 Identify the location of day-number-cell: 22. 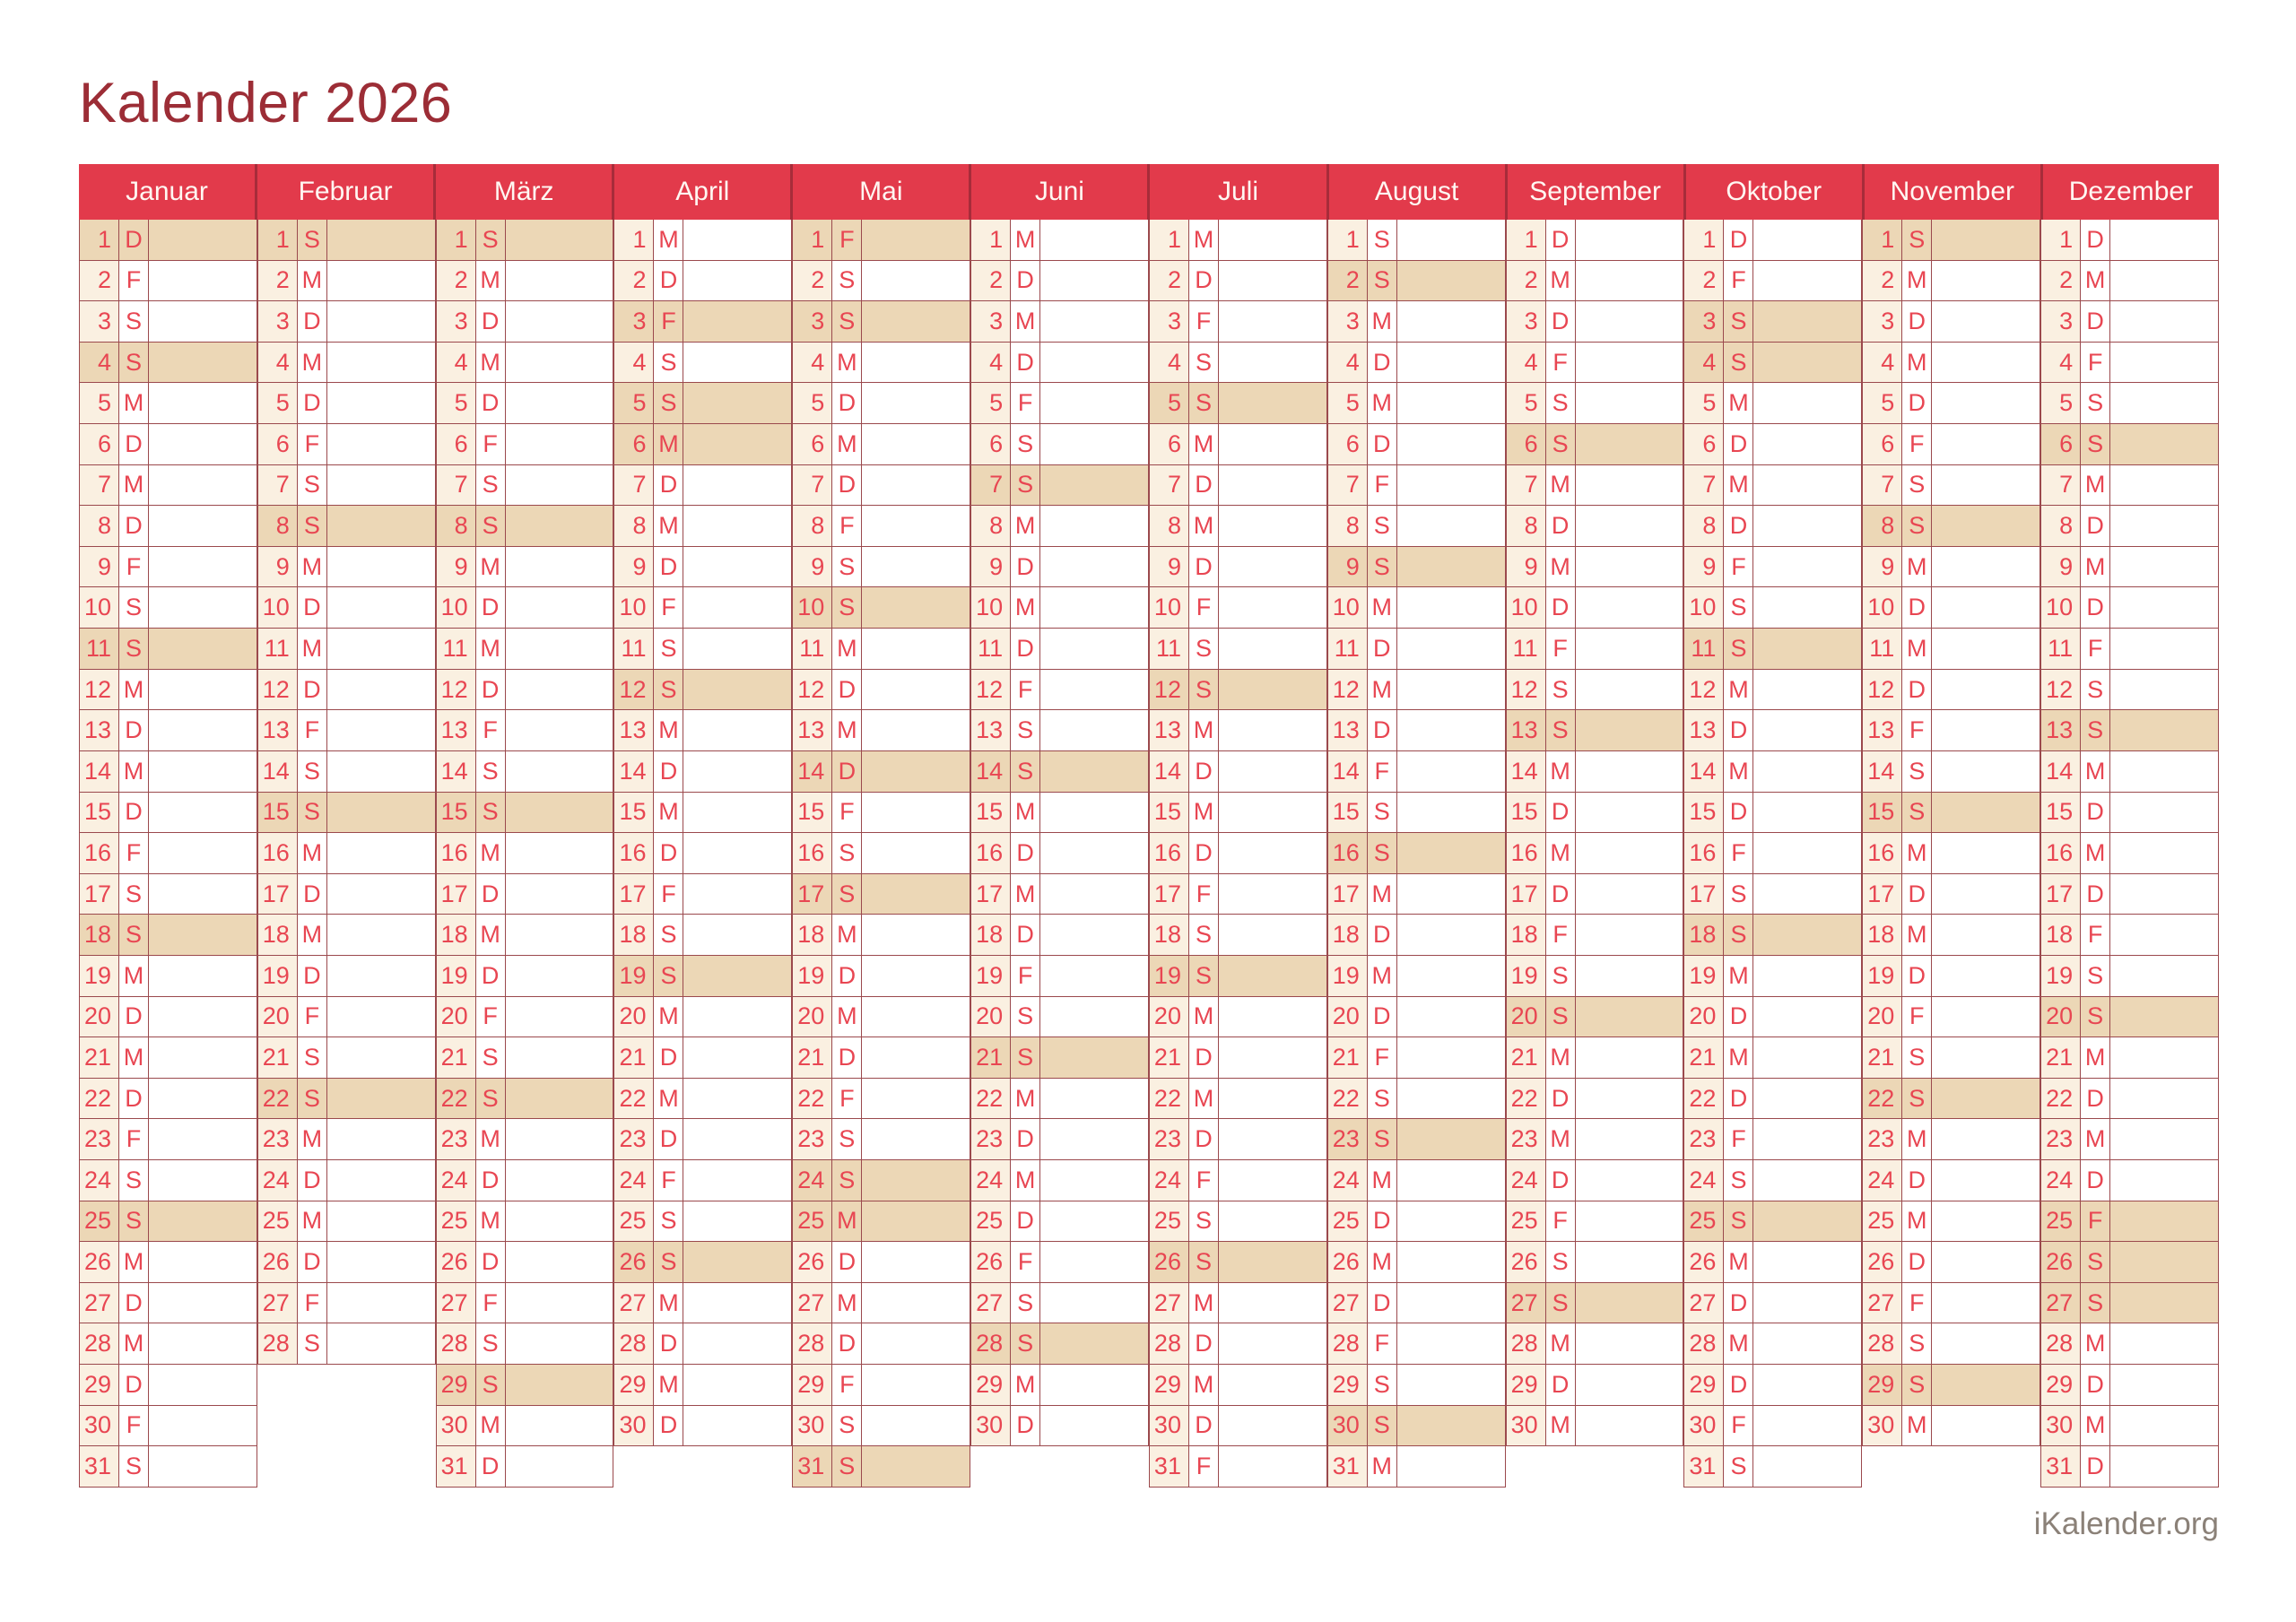
(2061, 1098).